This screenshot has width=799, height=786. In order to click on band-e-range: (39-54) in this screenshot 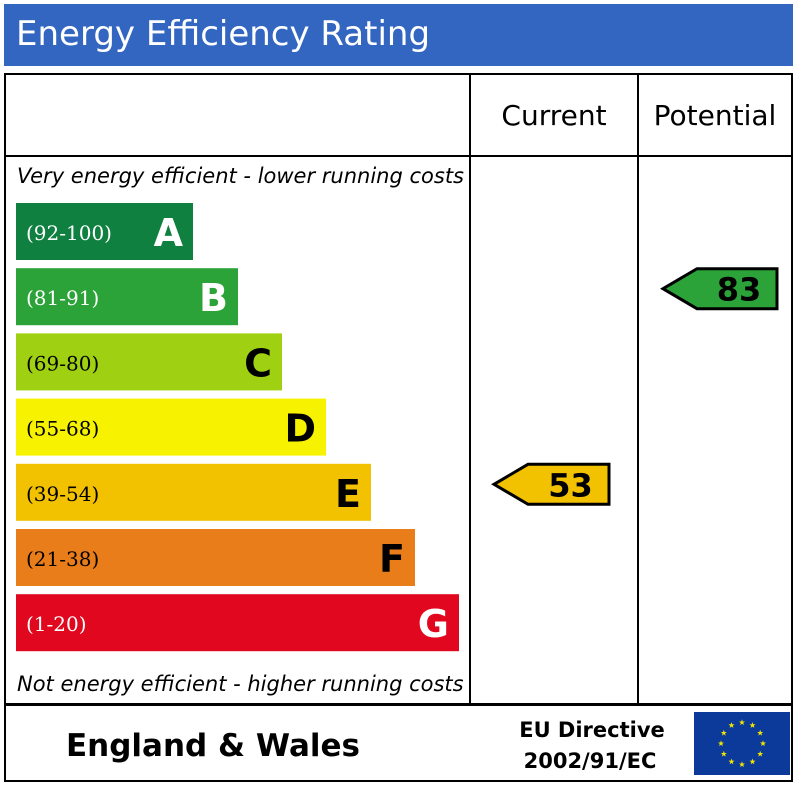, I will do `click(62, 494)`.